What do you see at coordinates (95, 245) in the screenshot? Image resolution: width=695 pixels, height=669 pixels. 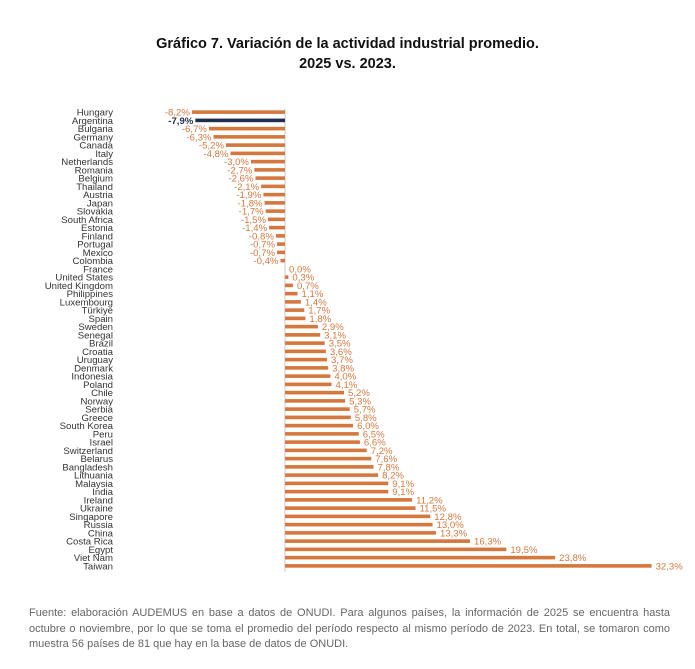 I see `category-label: Portugal` at bounding box center [95, 245].